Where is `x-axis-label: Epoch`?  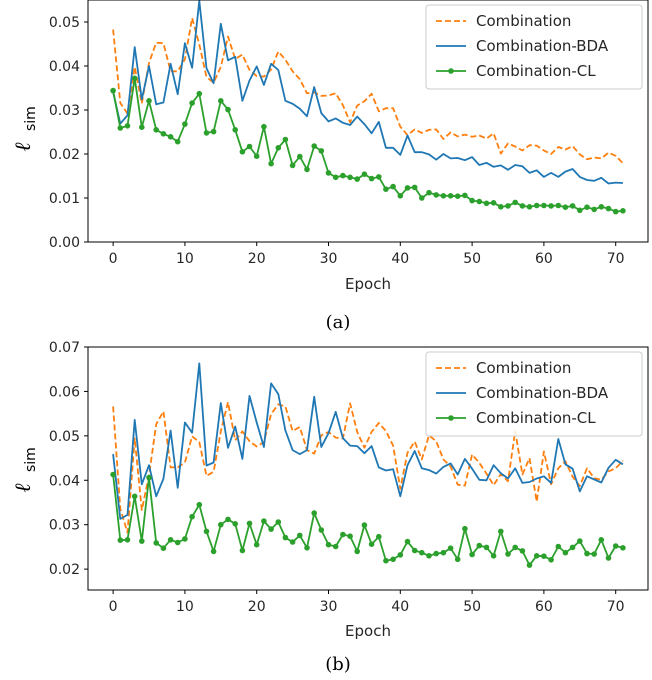
x-axis-label: Epoch is located at coordinates (368, 631).